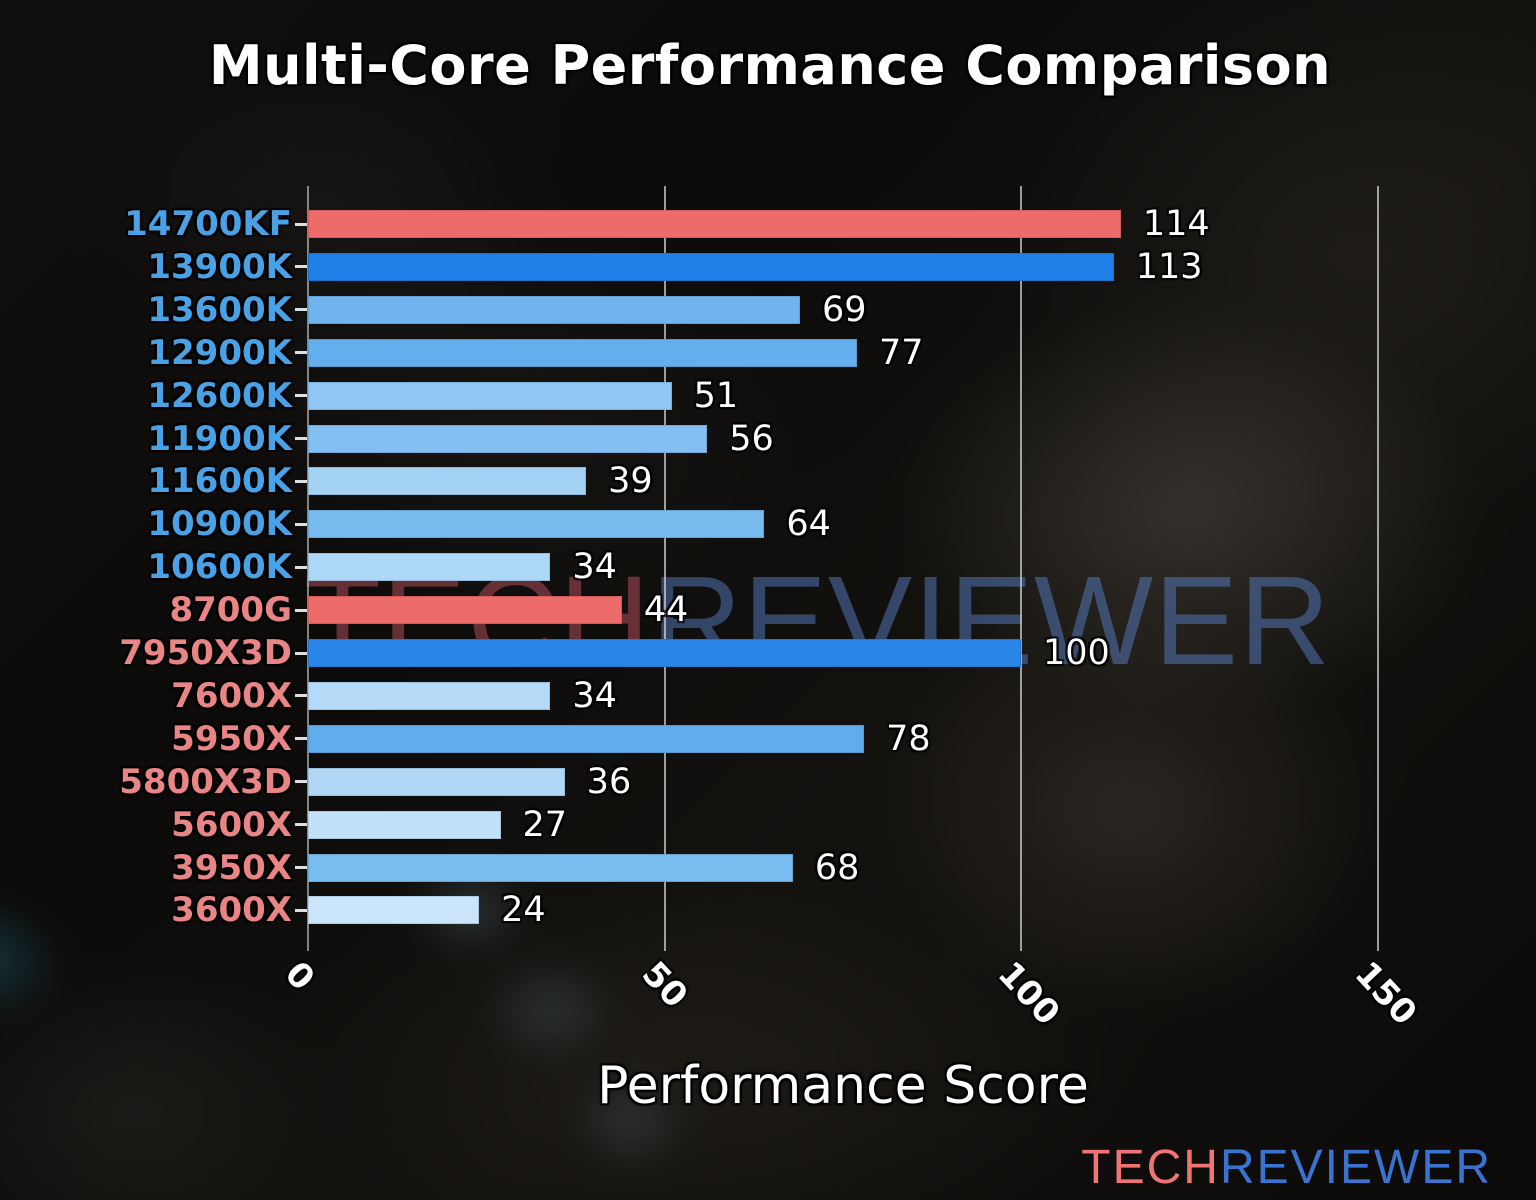 This screenshot has height=1200, width=1536. I want to click on value-label-11900K: 56, so click(751, 438).